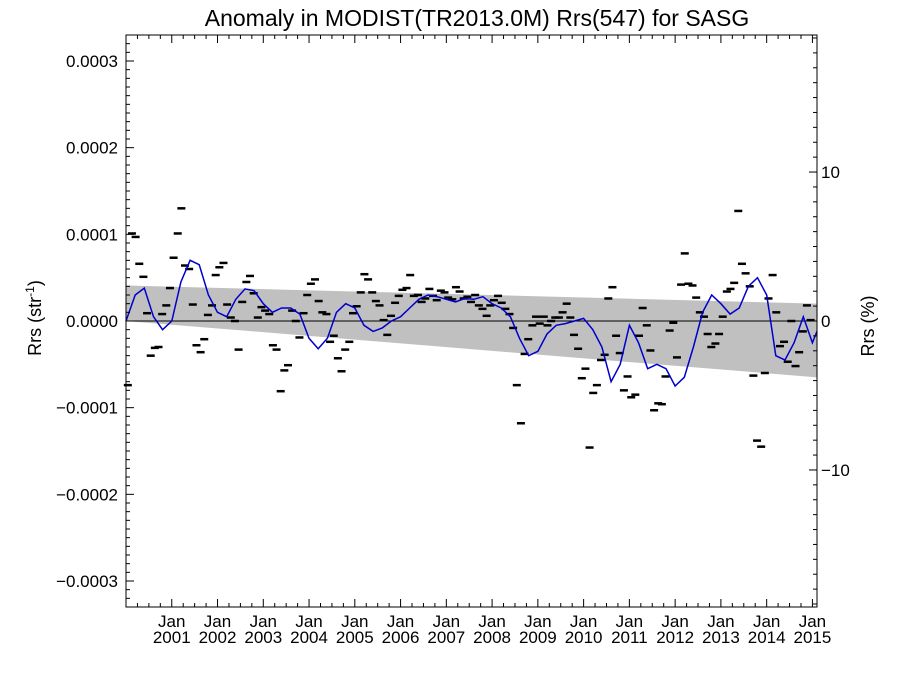 Image resolution: width=900 pixels, height=680 pixels. What do you see at coordinates (355, 637) in the screenshot?
I see `x-tick-year-label: 2005` at bounding box center [355, 637].